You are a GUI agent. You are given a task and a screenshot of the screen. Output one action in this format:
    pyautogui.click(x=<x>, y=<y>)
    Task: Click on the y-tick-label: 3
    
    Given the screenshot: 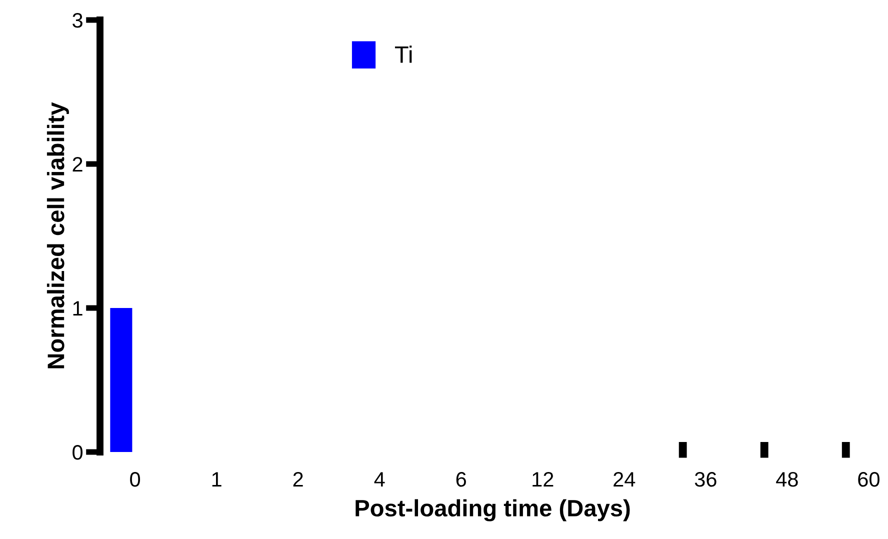 What is the action you would take?
    pyautogui.click(x=77, y=20)
    